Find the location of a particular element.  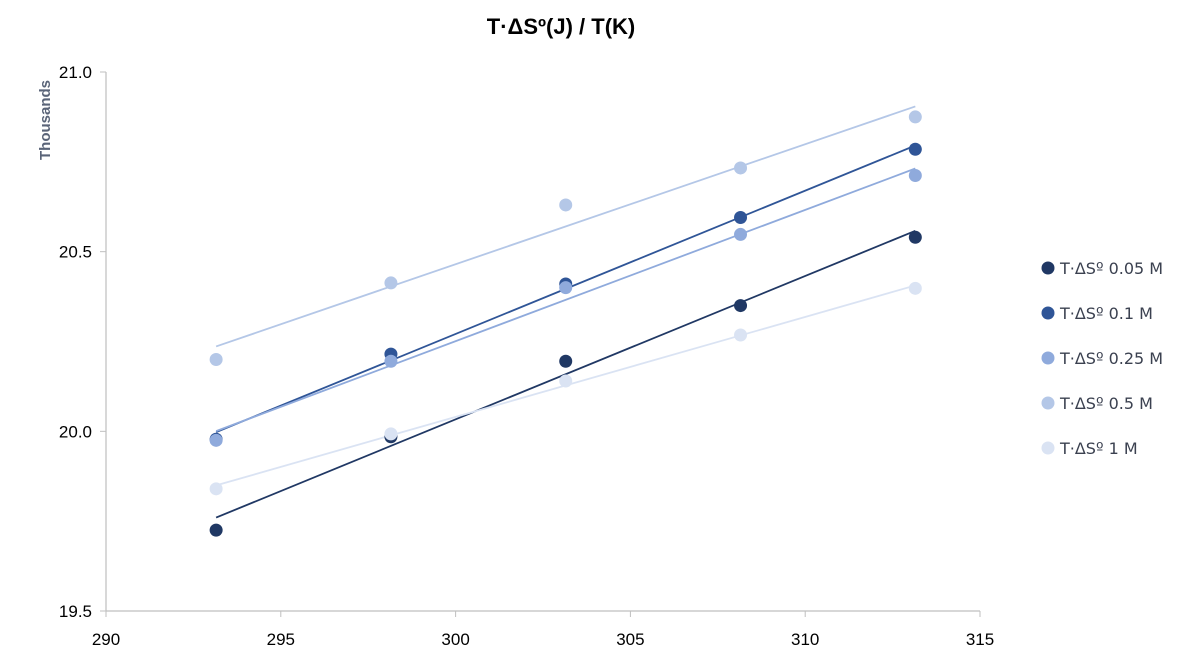

x-tick-label: 310 is located at coordinates (805, 639).